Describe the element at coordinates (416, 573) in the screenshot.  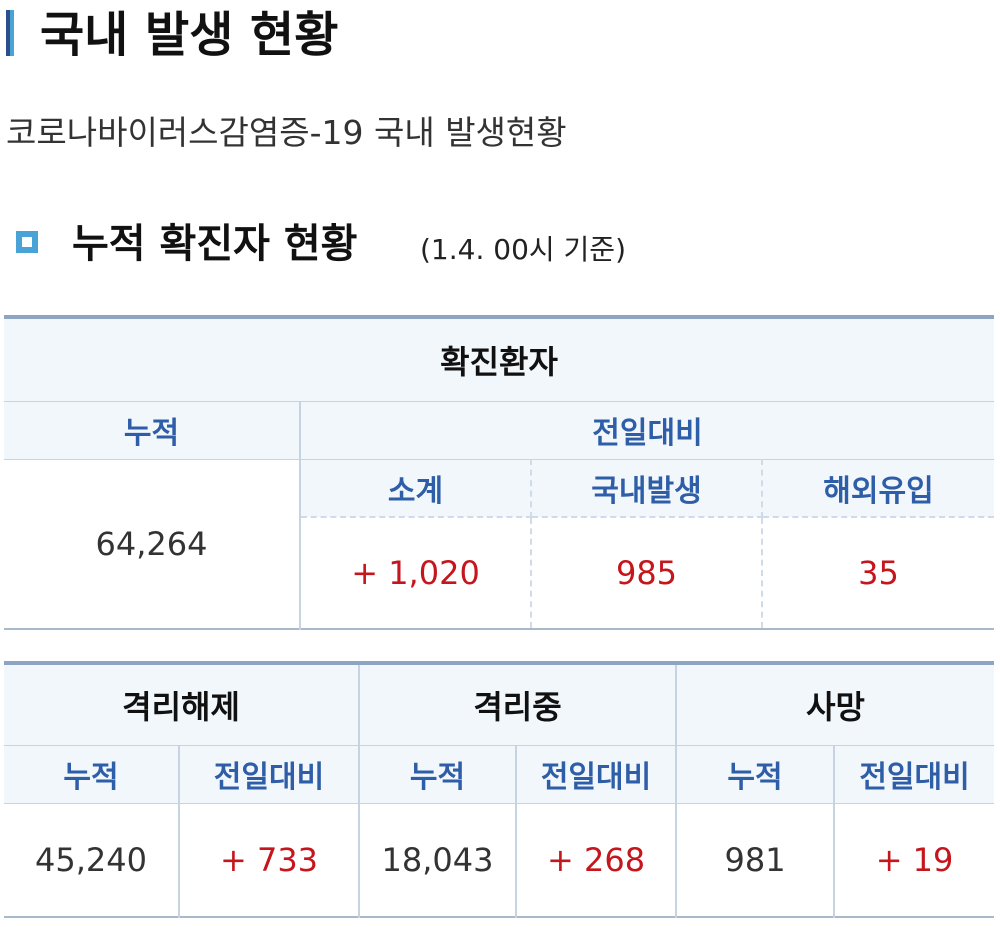
I see `confirmed-subtotal-value: + 1,020` at that location.